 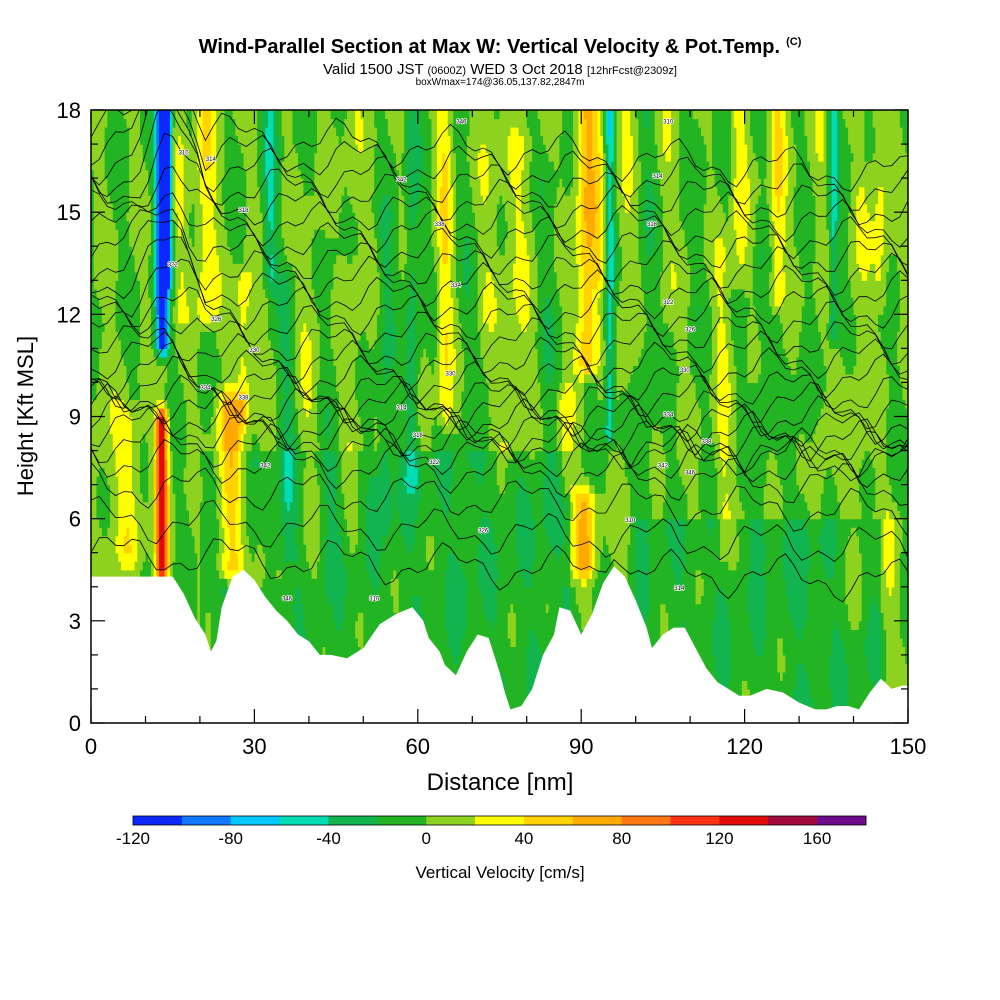 I want to click on theta-contour-line, so click(x=499, y=380).